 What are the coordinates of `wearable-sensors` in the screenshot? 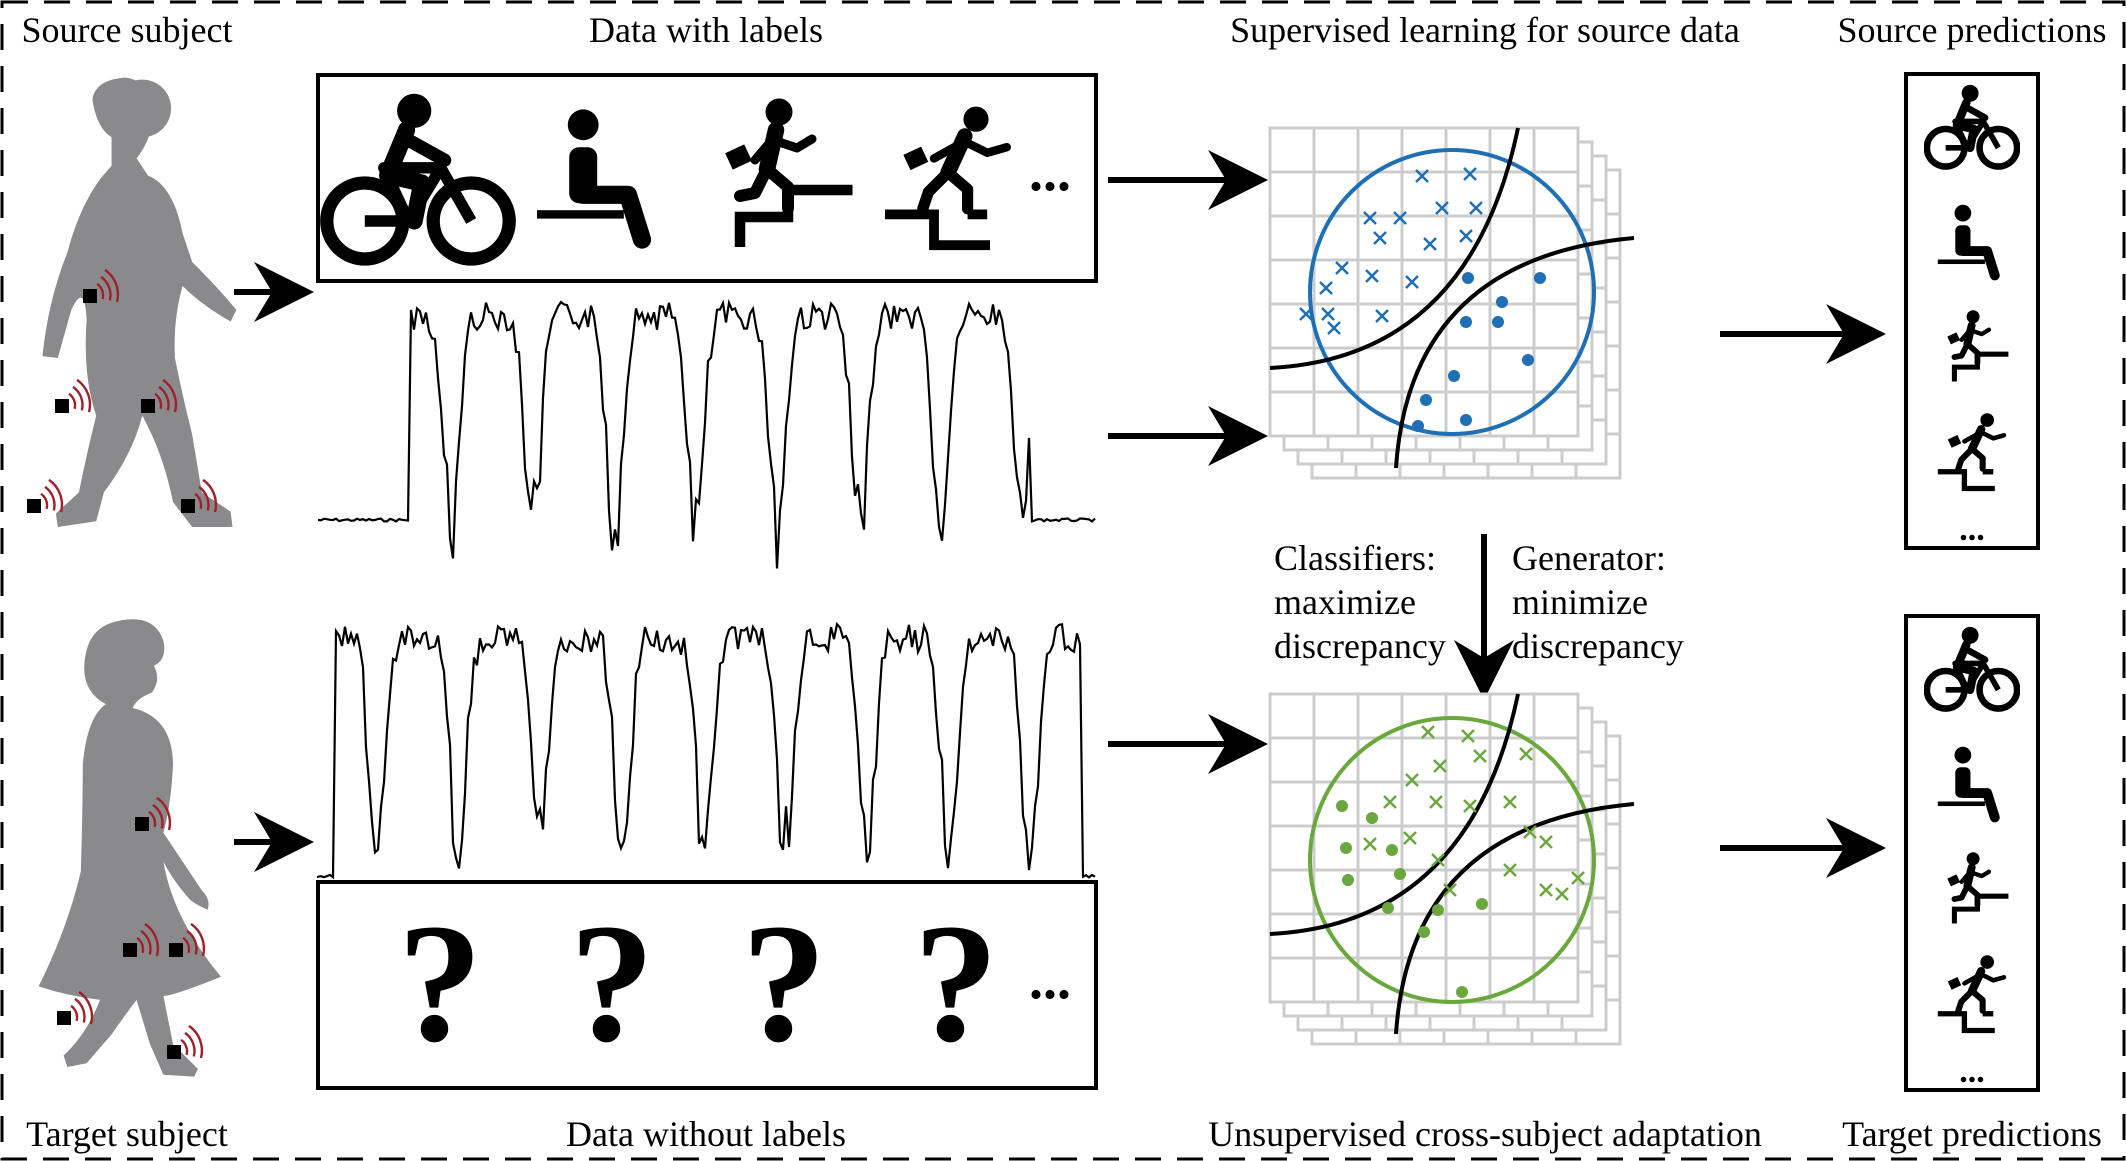 It's located at (122, 663).